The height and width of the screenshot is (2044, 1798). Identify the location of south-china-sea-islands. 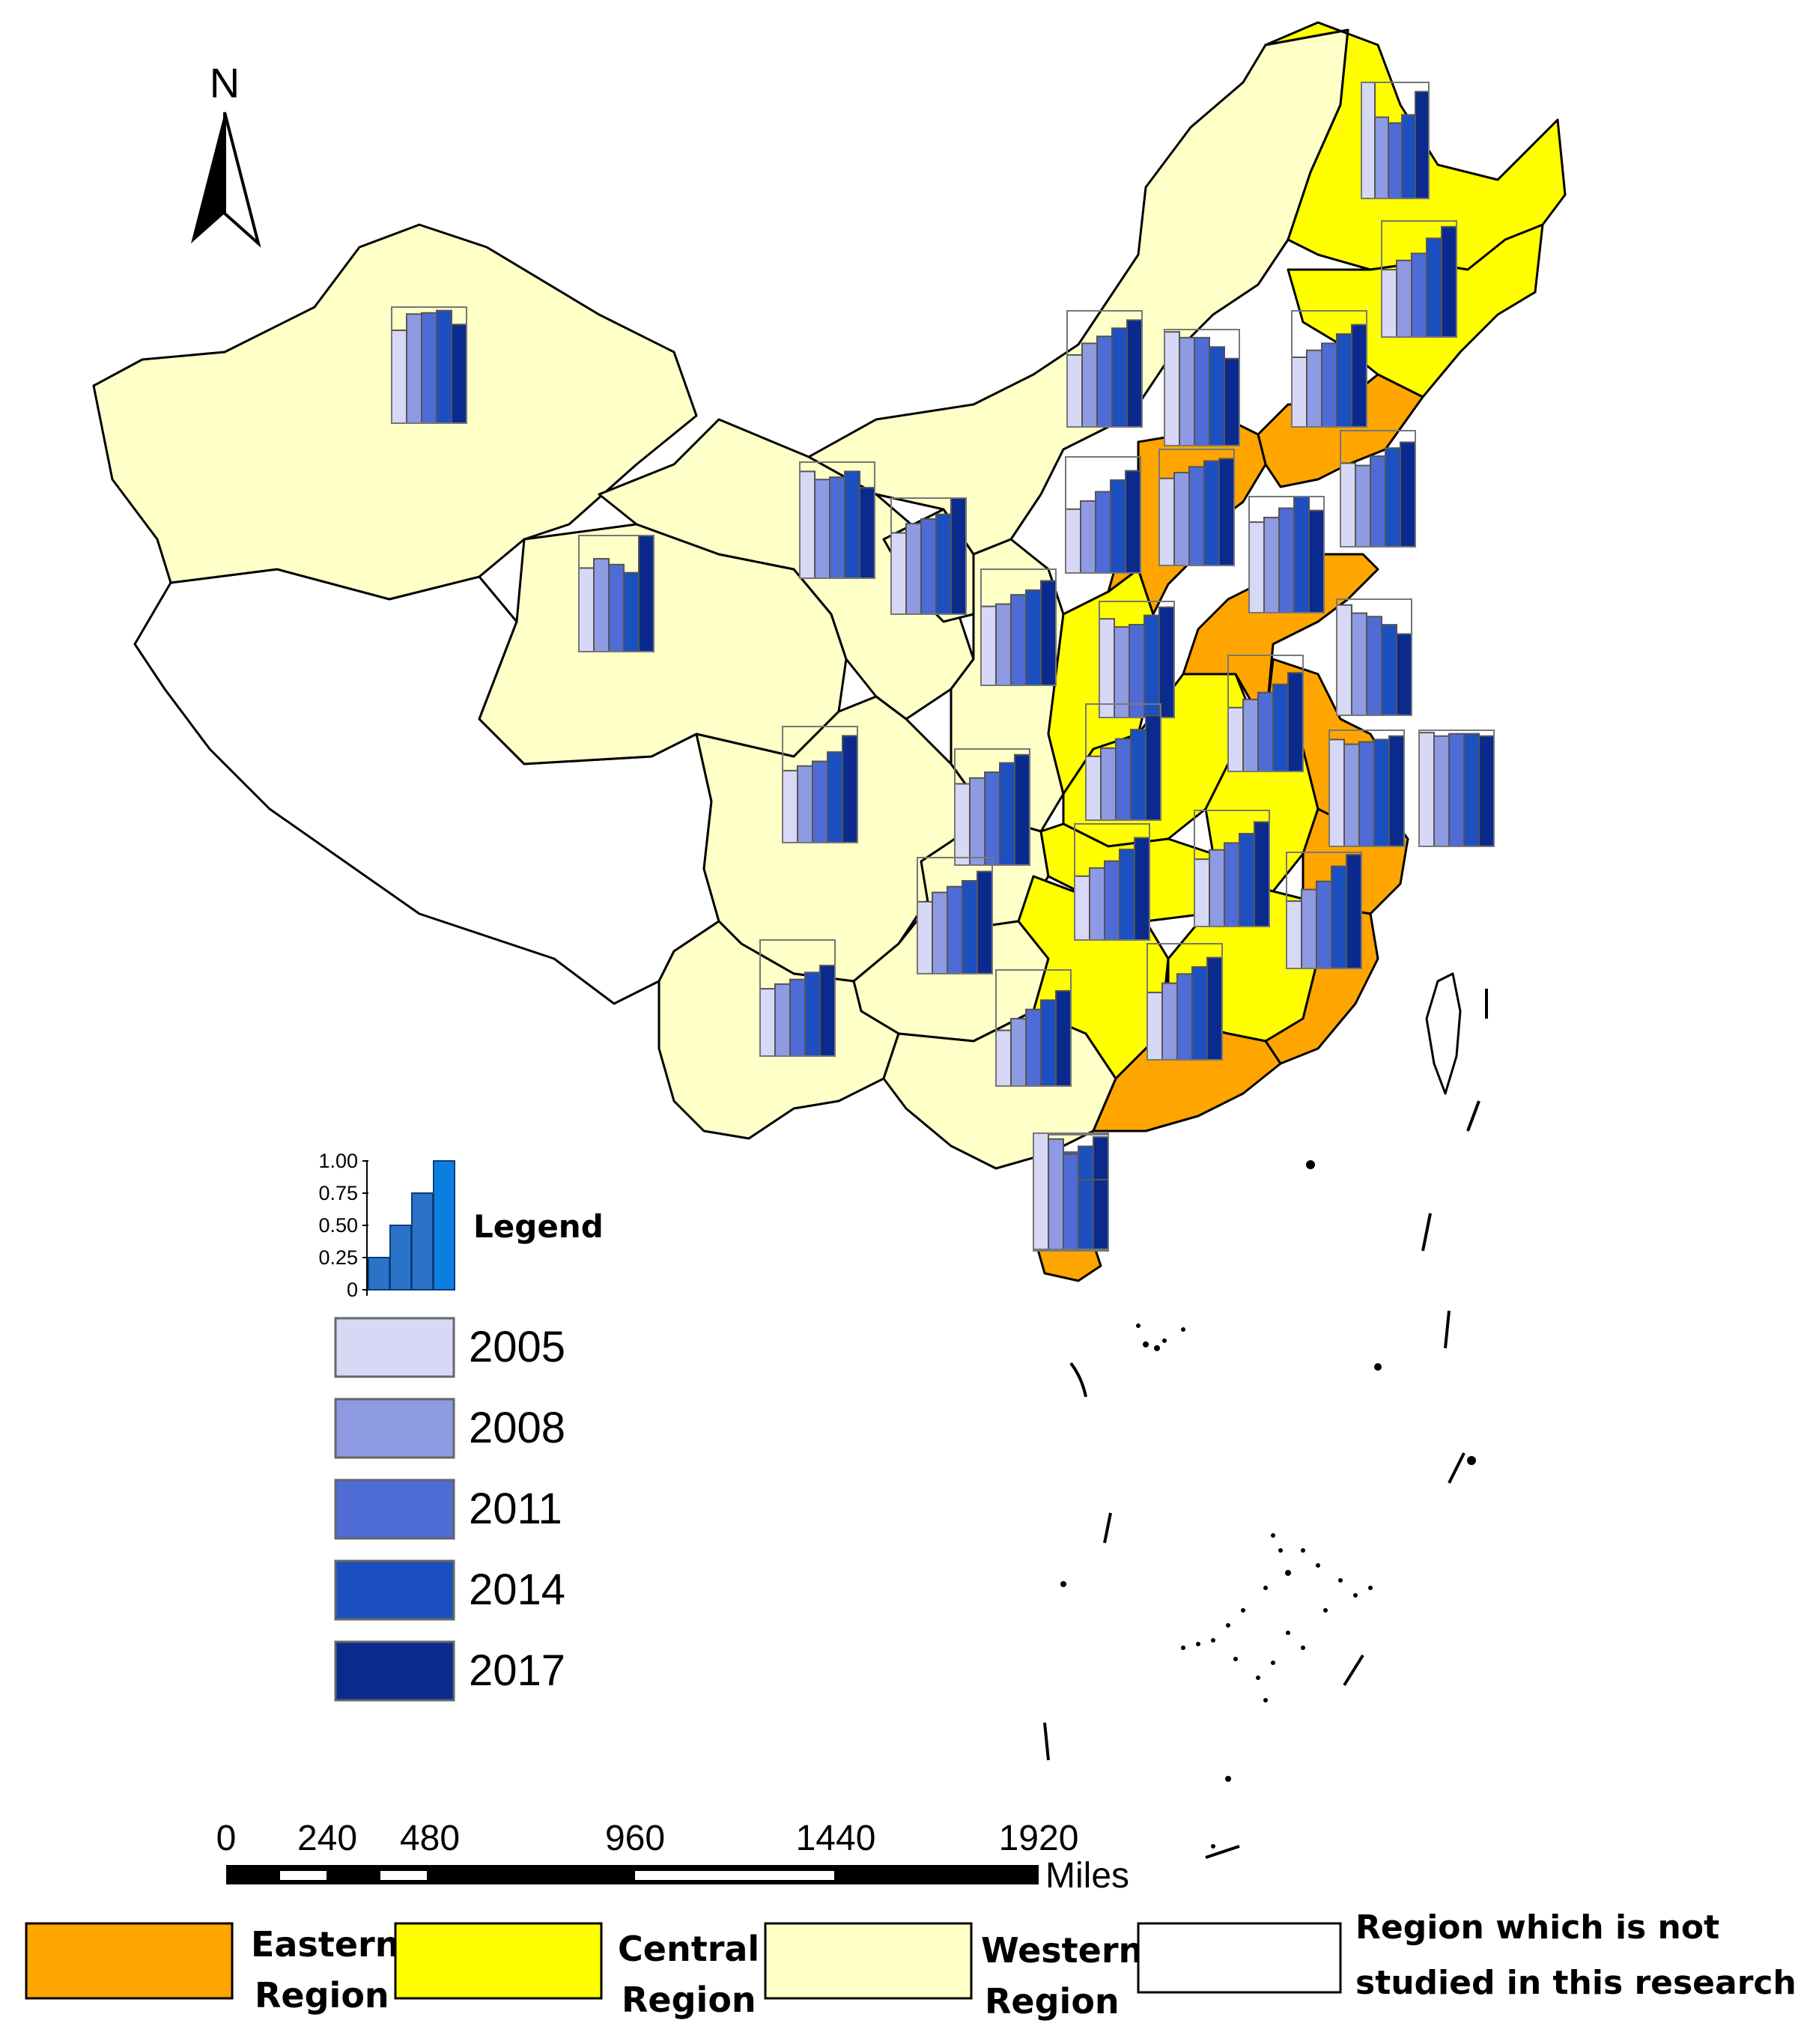
(1268, 1504).